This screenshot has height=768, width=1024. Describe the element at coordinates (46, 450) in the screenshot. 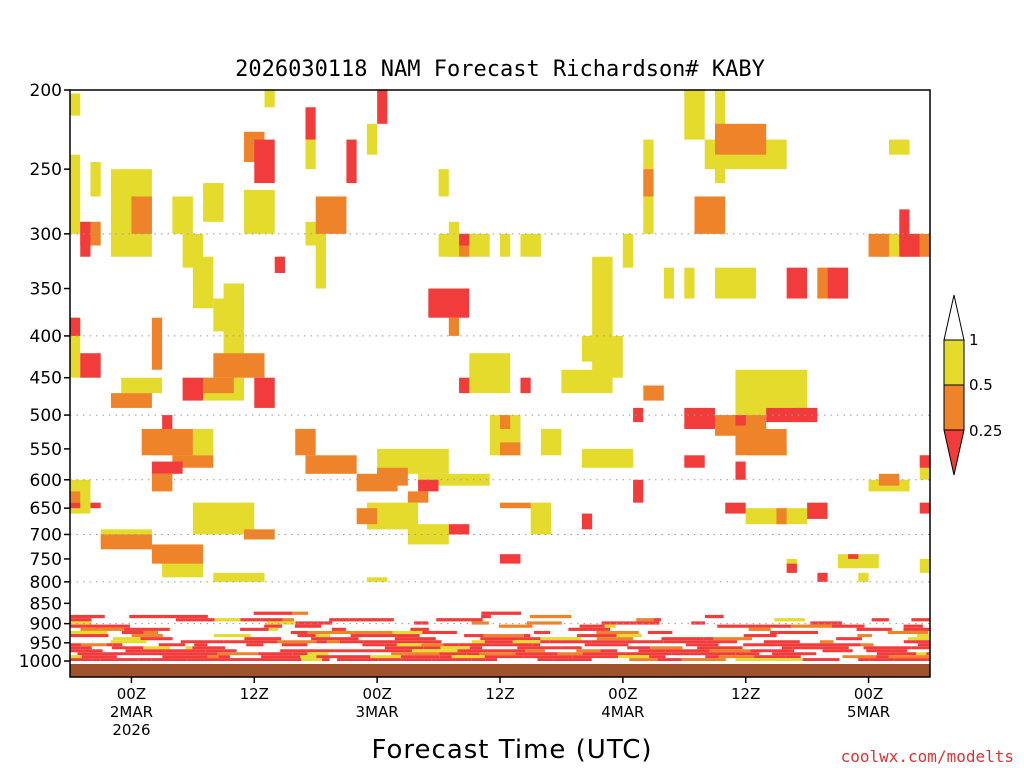

I see `y-tick-label: 550` at that location.